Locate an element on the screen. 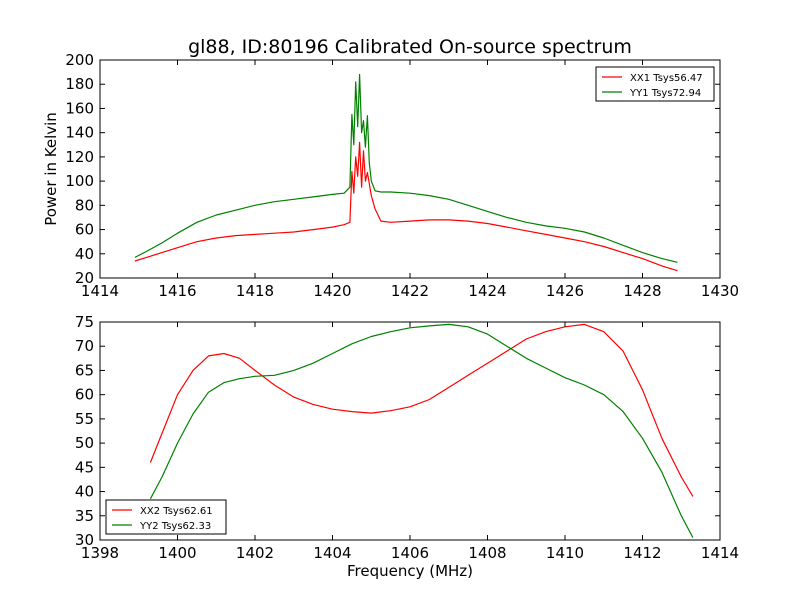 Image resolution: width=800 pixels, height=600 pixels. x-tick-label: 1428 is located at coordinates (642, 291).